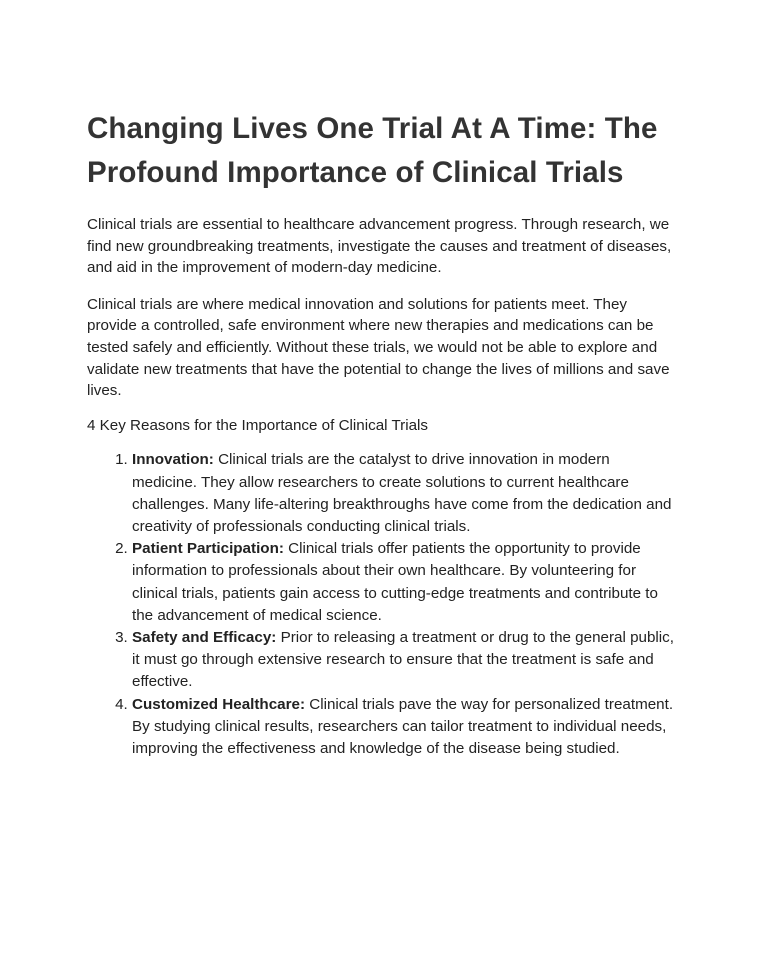  Describe the element at coordinates (204, 637) in the screenshot. I see `list-item-term: Safety and Efficacy:` at that location.